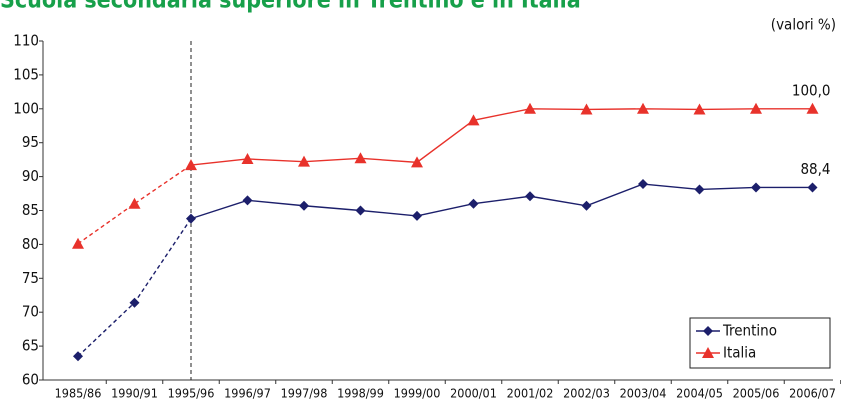 The width and height of the screenshot is (841, 406). What do you see at coordinates (760, 343) in the screenshot?
I see `legend-box` at bounding box center [760, 343].